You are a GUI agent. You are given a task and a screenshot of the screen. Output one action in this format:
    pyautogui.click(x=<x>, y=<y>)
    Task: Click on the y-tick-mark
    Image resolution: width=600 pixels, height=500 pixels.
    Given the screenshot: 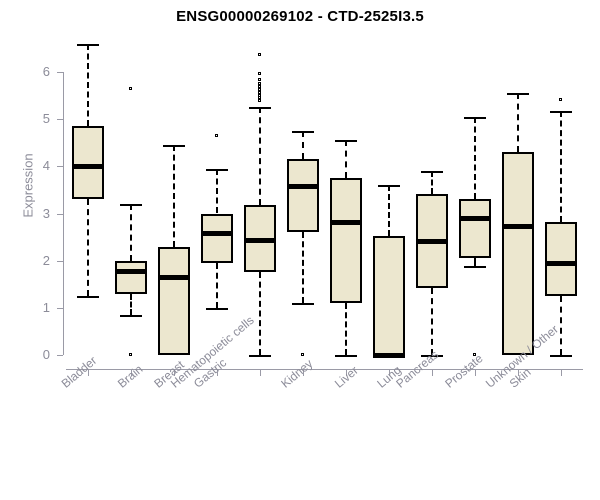 What is the action you would take?
    pyautogui.click(x=60, y=355)
    